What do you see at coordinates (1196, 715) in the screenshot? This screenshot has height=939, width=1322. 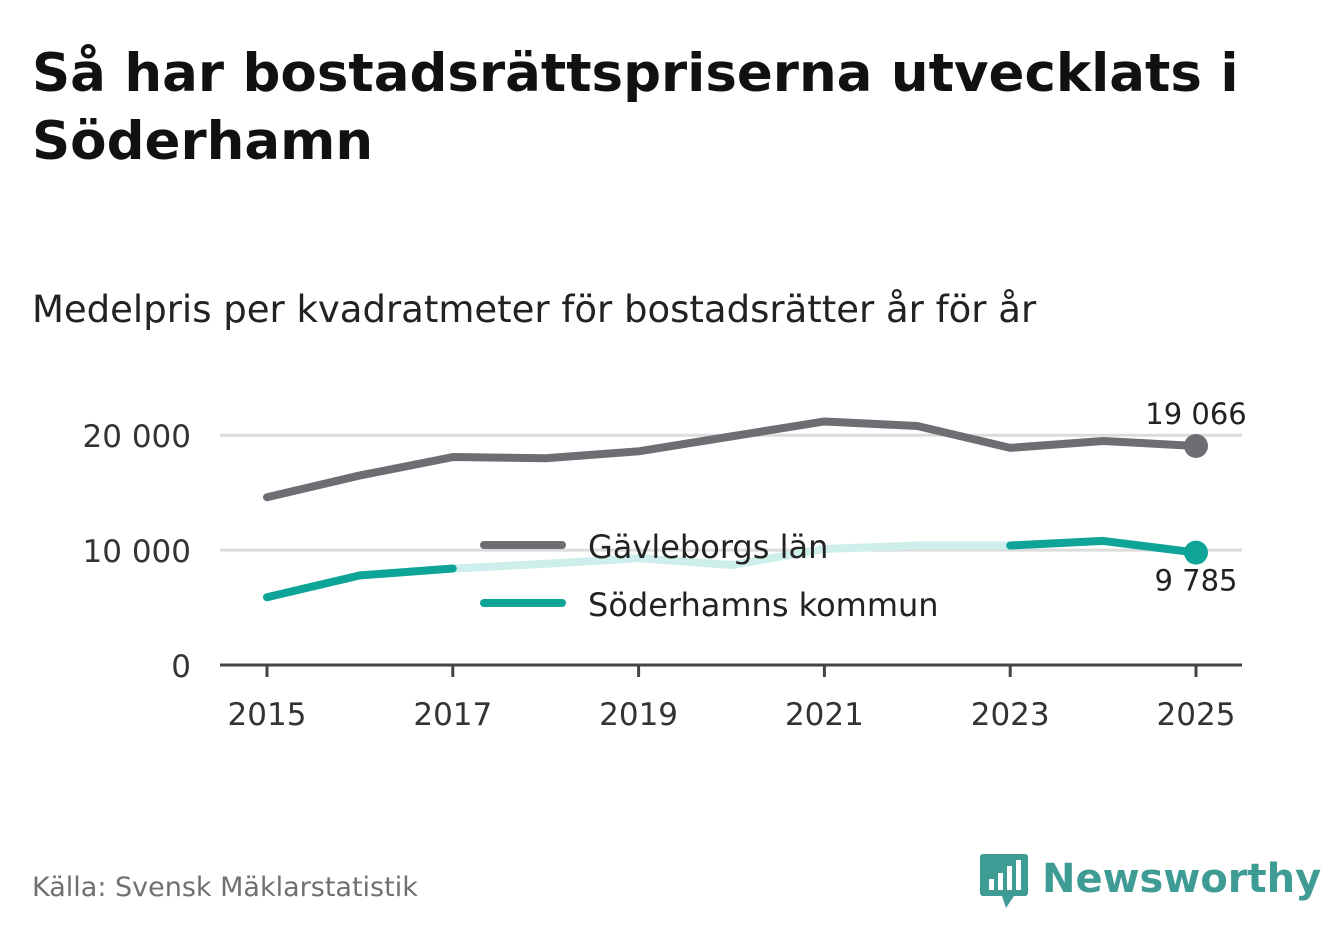 I see `x-tick-label-5: 2025` at bounding box center [1196, 715].